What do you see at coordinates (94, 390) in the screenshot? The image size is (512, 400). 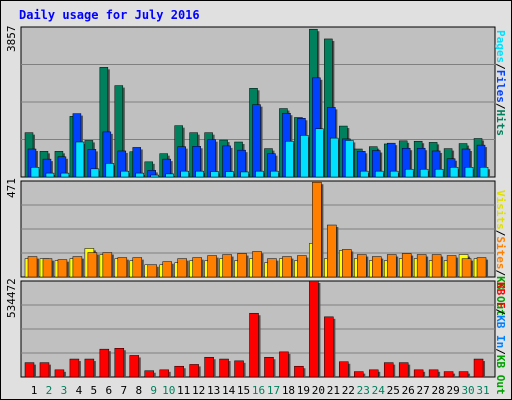 I see `x-tick-label: 5` at bounding box center [94, 390].